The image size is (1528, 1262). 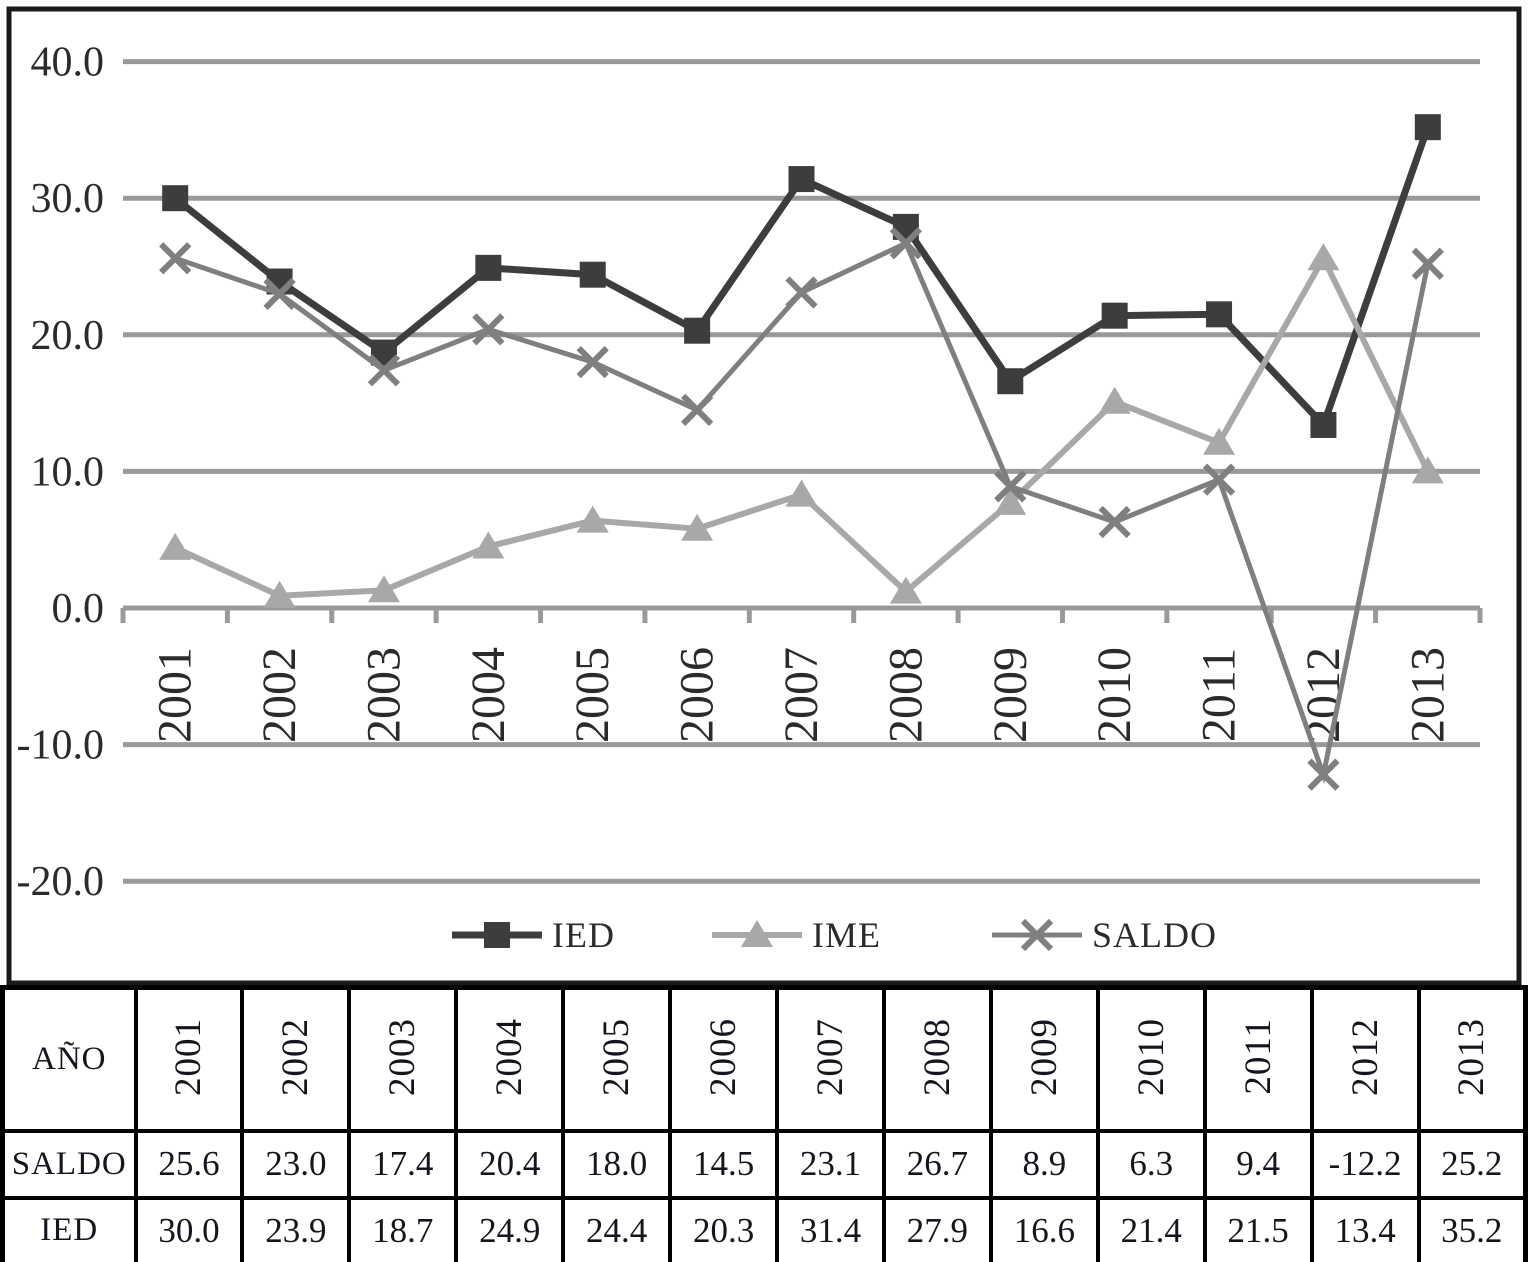 What do you see at coordinates (830, 1056) in the screenshot?
I see `table-year-label: 2007` at bounding box center [830, 1056].